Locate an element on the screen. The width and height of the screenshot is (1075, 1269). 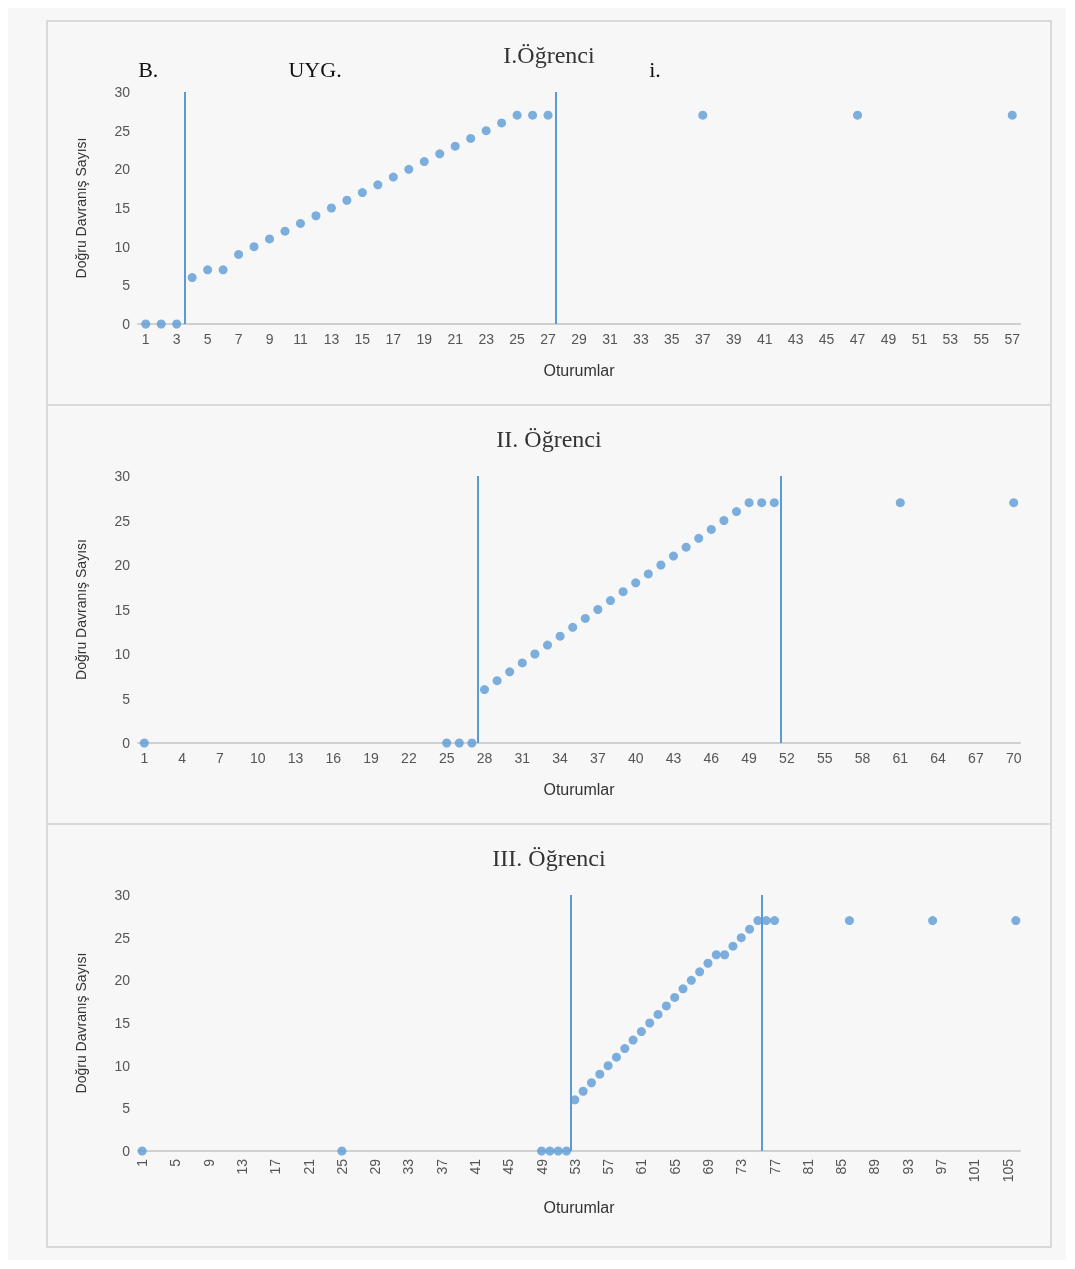
x-tick-label: 97 is located at coordinates (940, 1166).